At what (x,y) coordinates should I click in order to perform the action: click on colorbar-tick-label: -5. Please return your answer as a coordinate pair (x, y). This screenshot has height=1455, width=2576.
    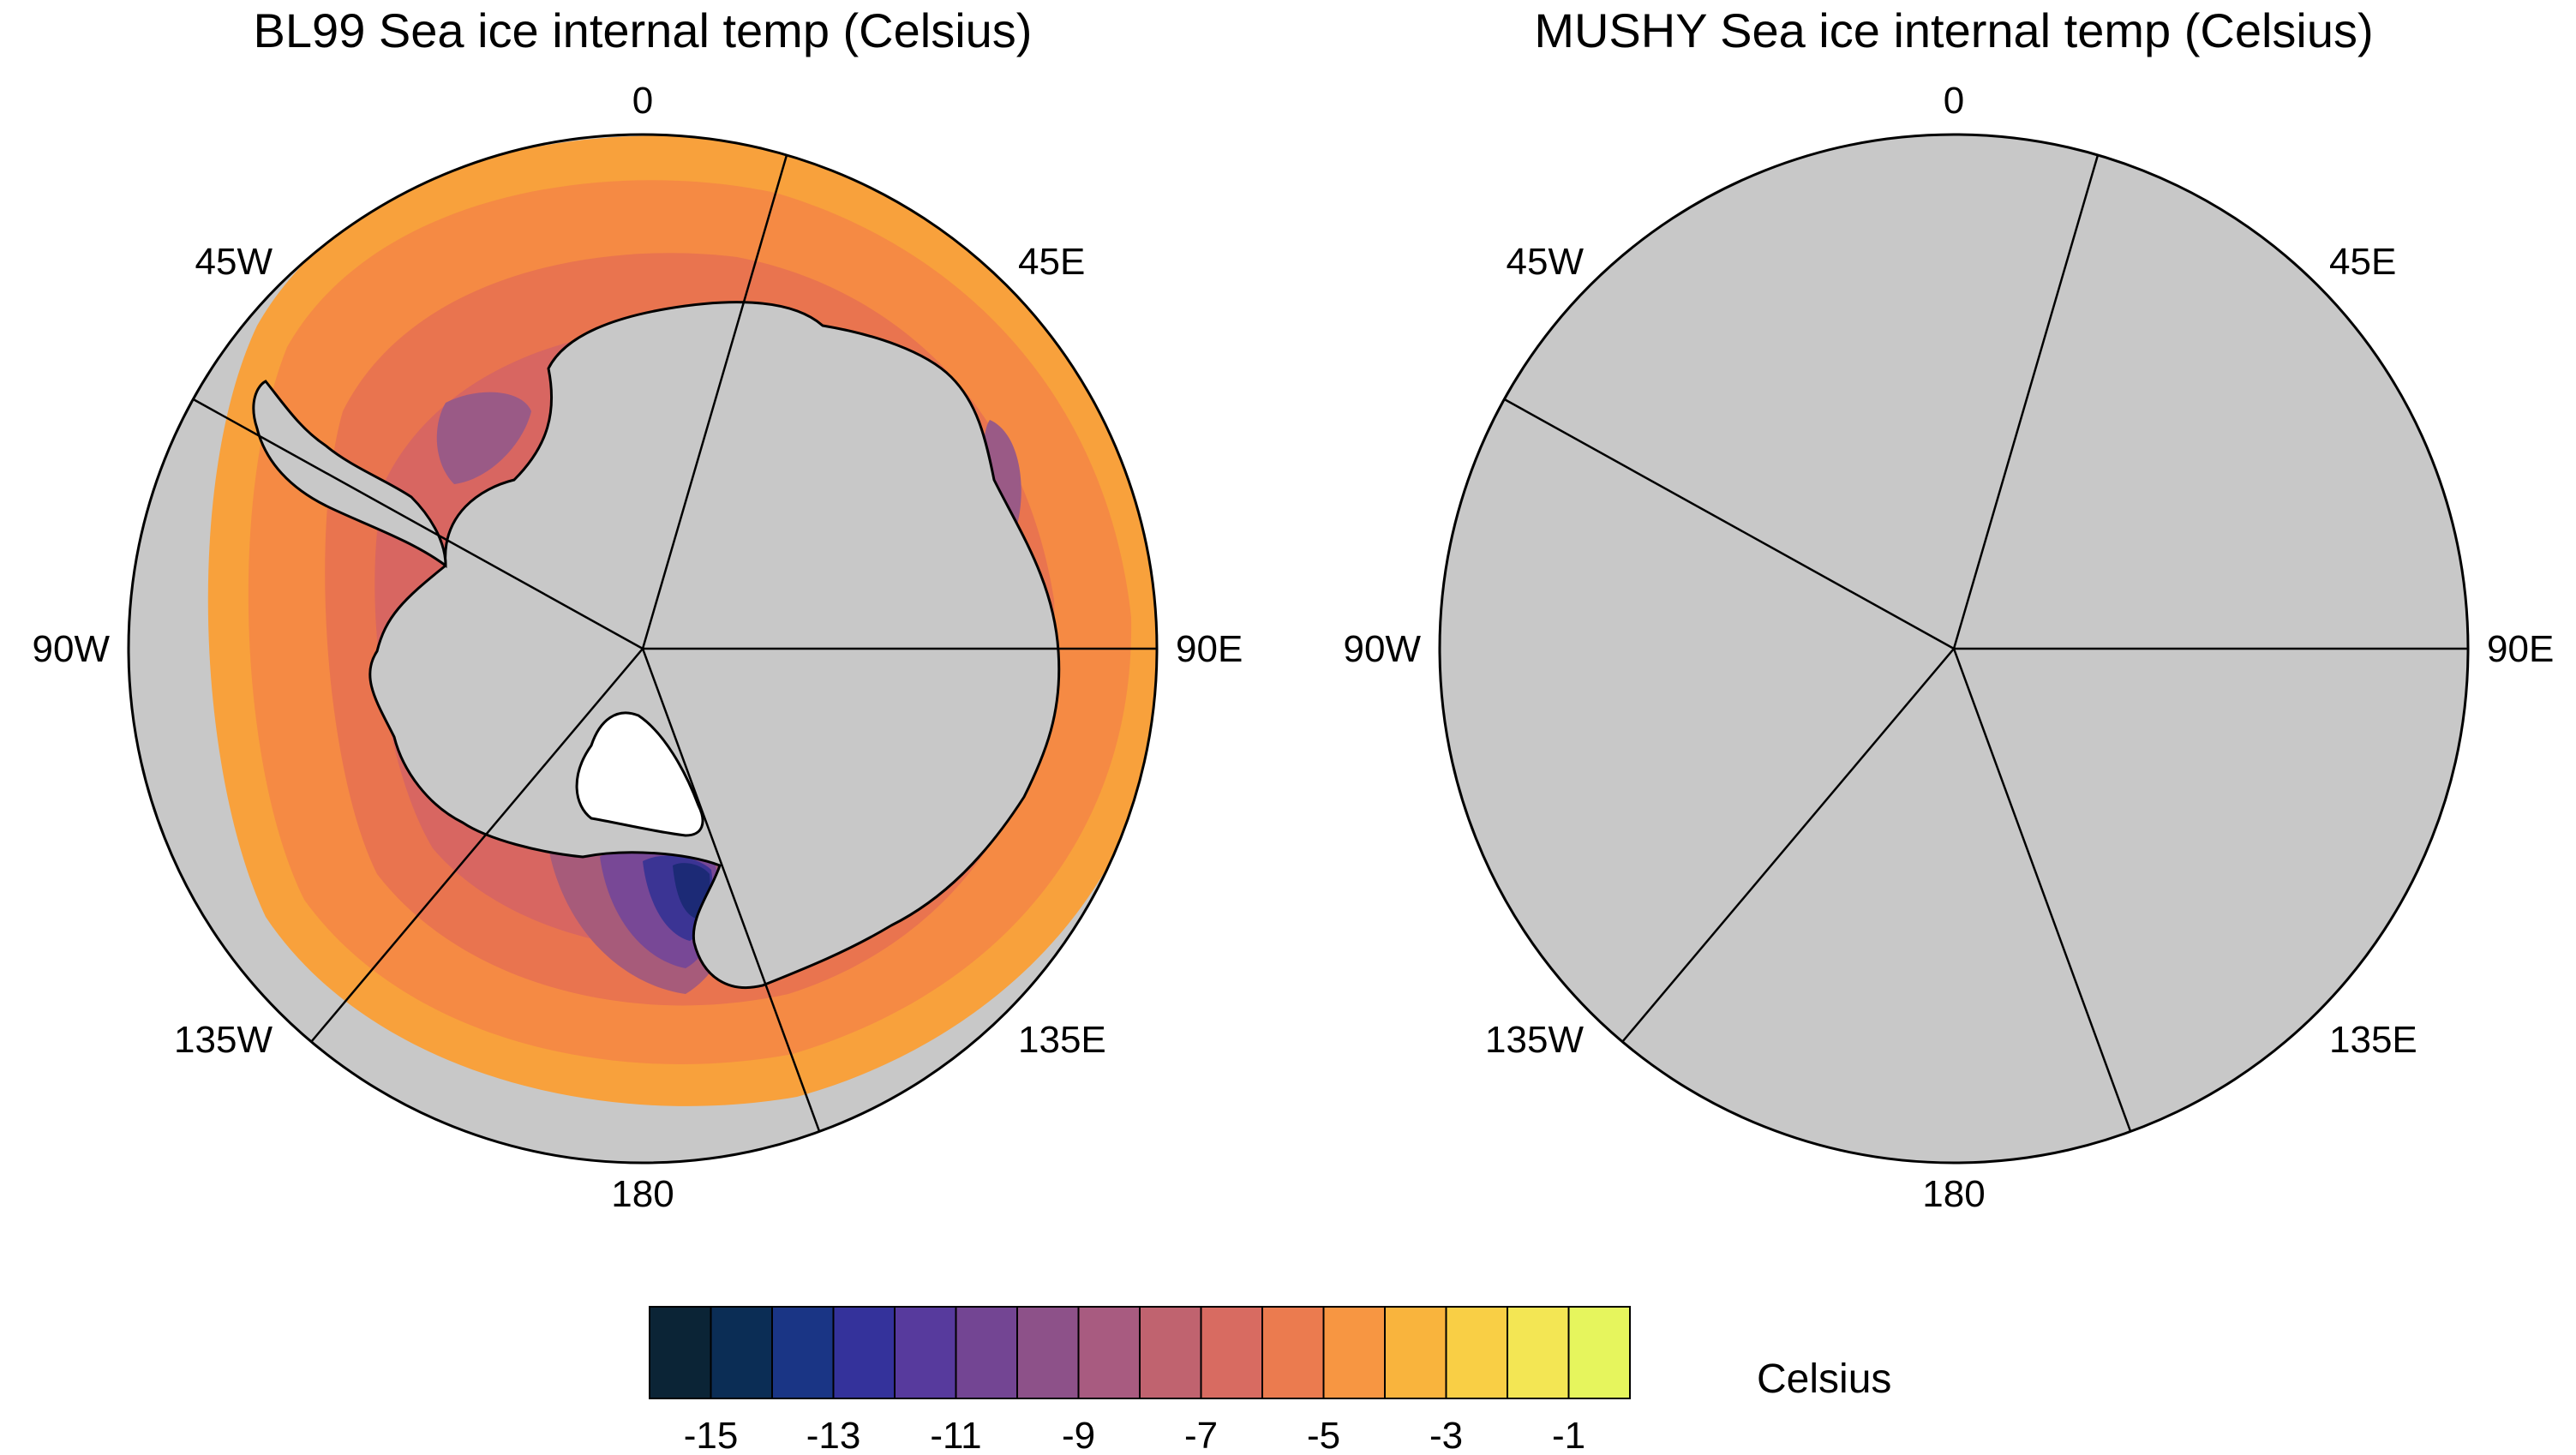
    Looking at the image, I should click on (1323, 1435).